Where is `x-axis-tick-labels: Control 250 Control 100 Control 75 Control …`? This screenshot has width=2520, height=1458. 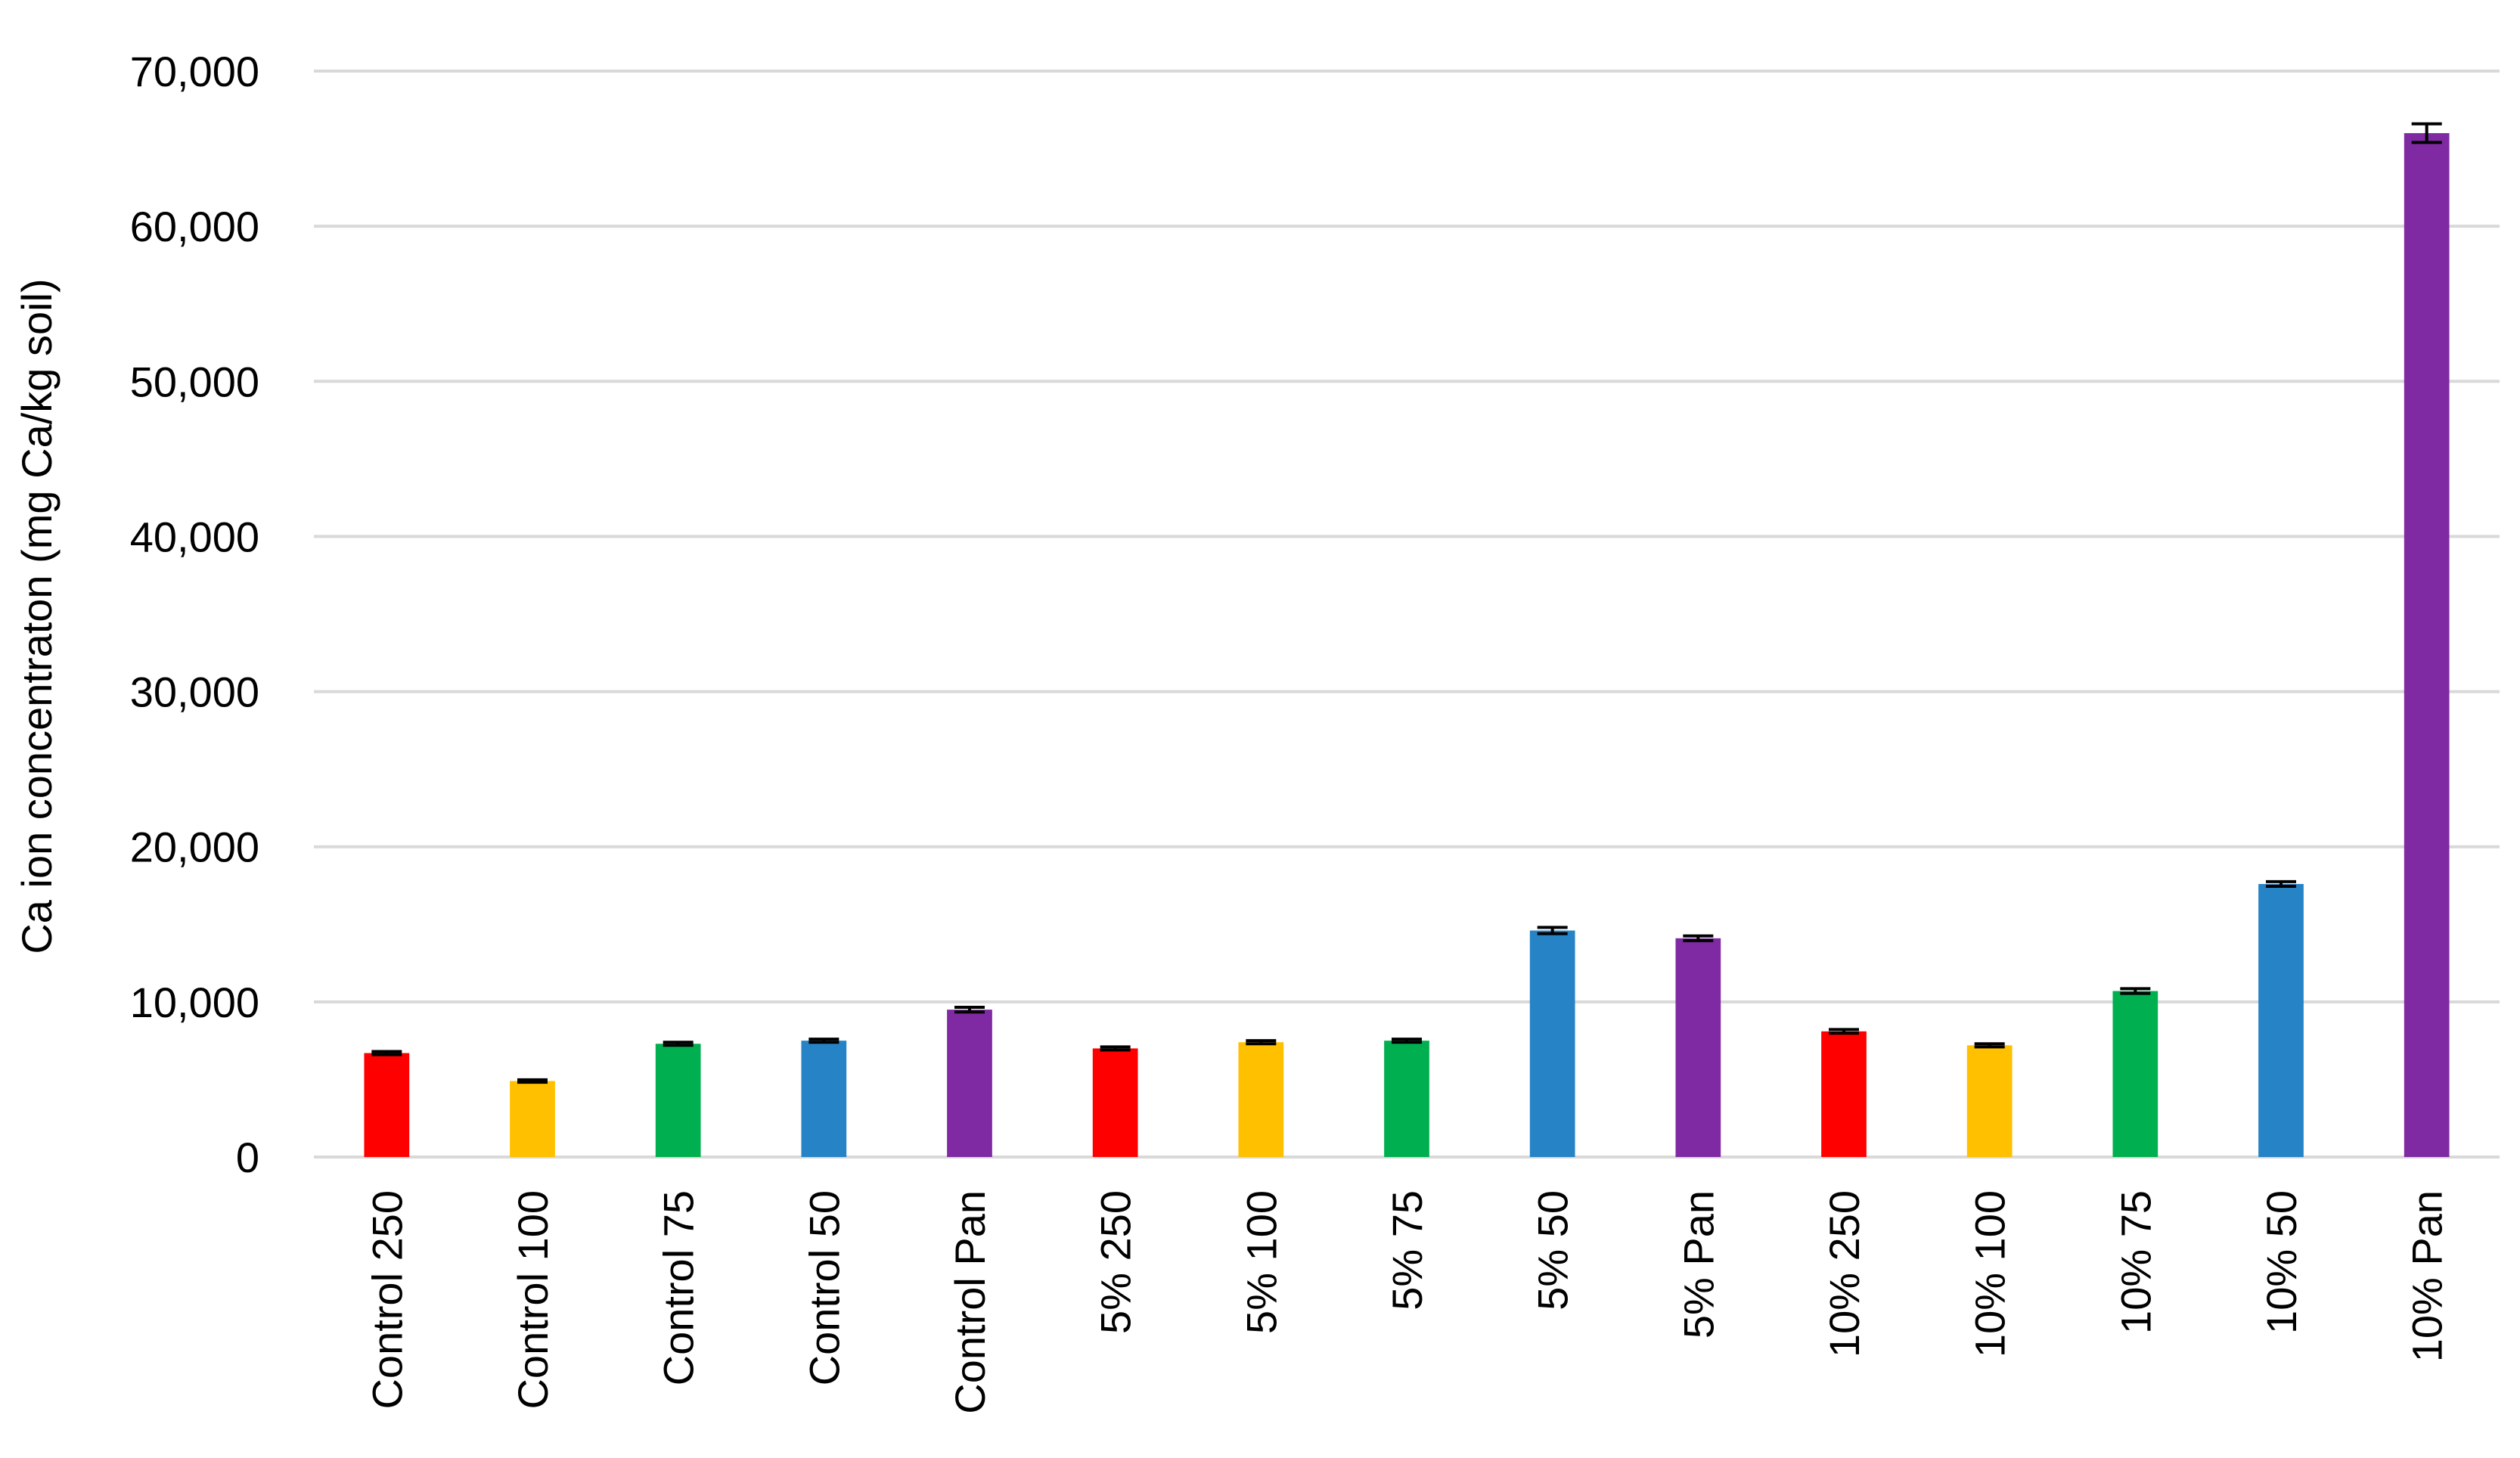 x-axis-tick-labels: Control 250 Control 100 Control 75 Control … is located at coordinates (1406, 1302).